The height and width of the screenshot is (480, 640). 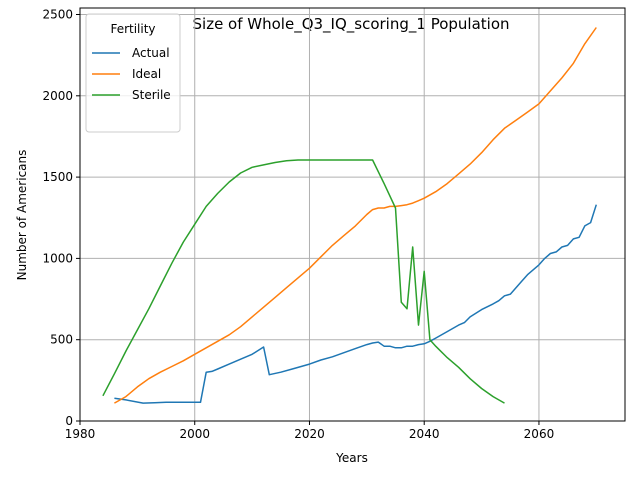 What do you see at coordinates (194, 434) in the screenshot?
I see `x-tick-label: 2000` at bounding box center [194, 434].